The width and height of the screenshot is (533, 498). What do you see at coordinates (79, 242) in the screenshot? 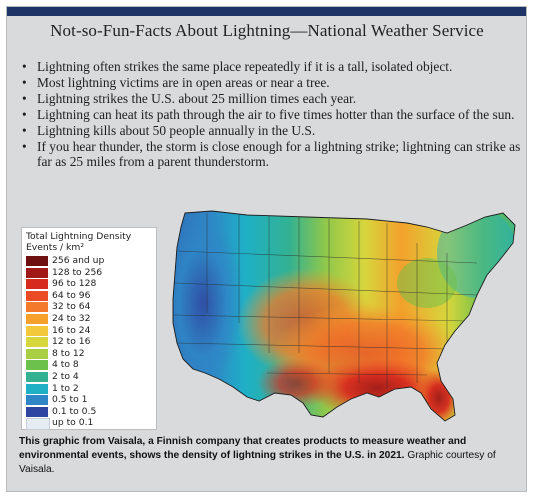
I see `legend-title: Total Lightning Density Events / km²` at bounding box center [79, 242].